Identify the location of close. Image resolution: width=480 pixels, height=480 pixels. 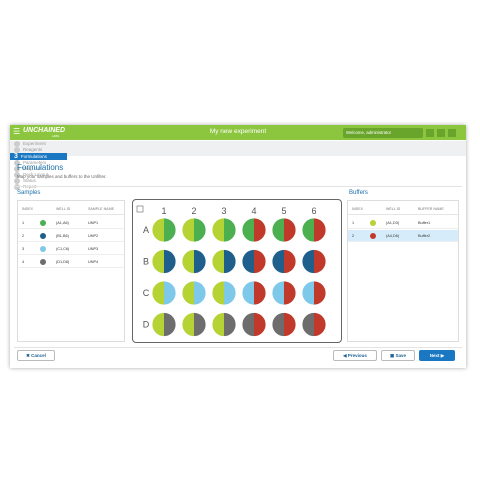
(452, 133).